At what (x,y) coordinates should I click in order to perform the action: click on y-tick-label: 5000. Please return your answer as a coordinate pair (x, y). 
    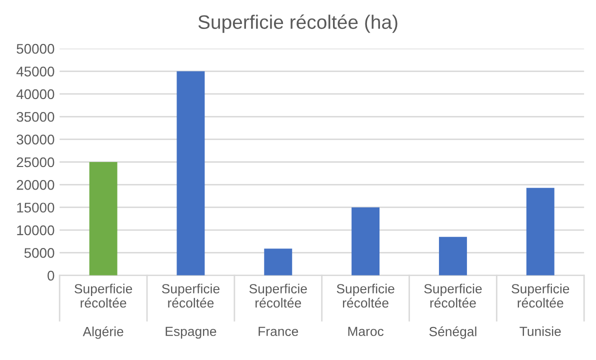
    Looking at the image, I should click on (39, 253).